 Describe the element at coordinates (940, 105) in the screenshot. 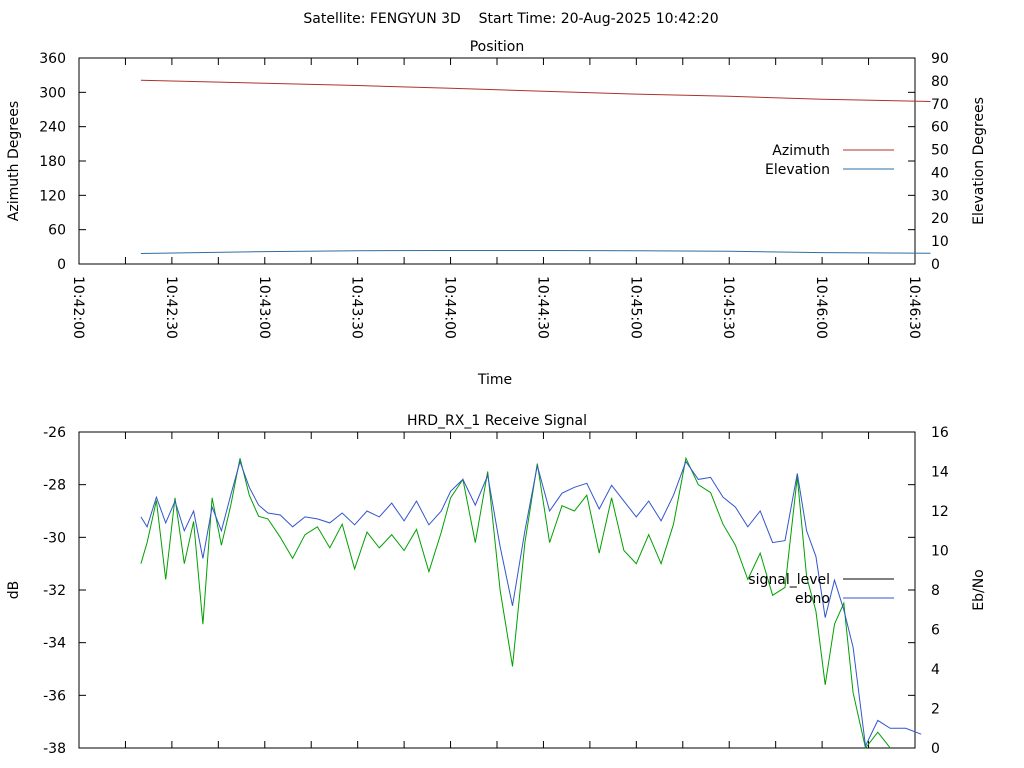

I see `position-y2-tick-label: 70` at that location.